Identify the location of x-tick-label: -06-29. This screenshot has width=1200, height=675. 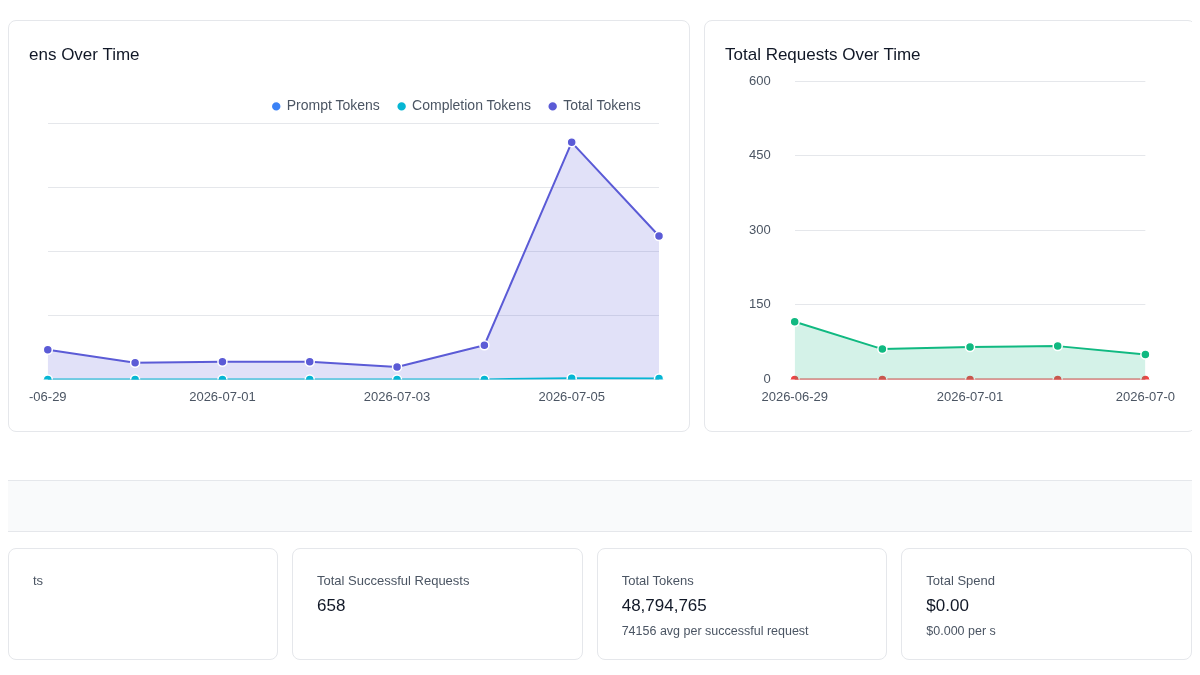
(48, 396).